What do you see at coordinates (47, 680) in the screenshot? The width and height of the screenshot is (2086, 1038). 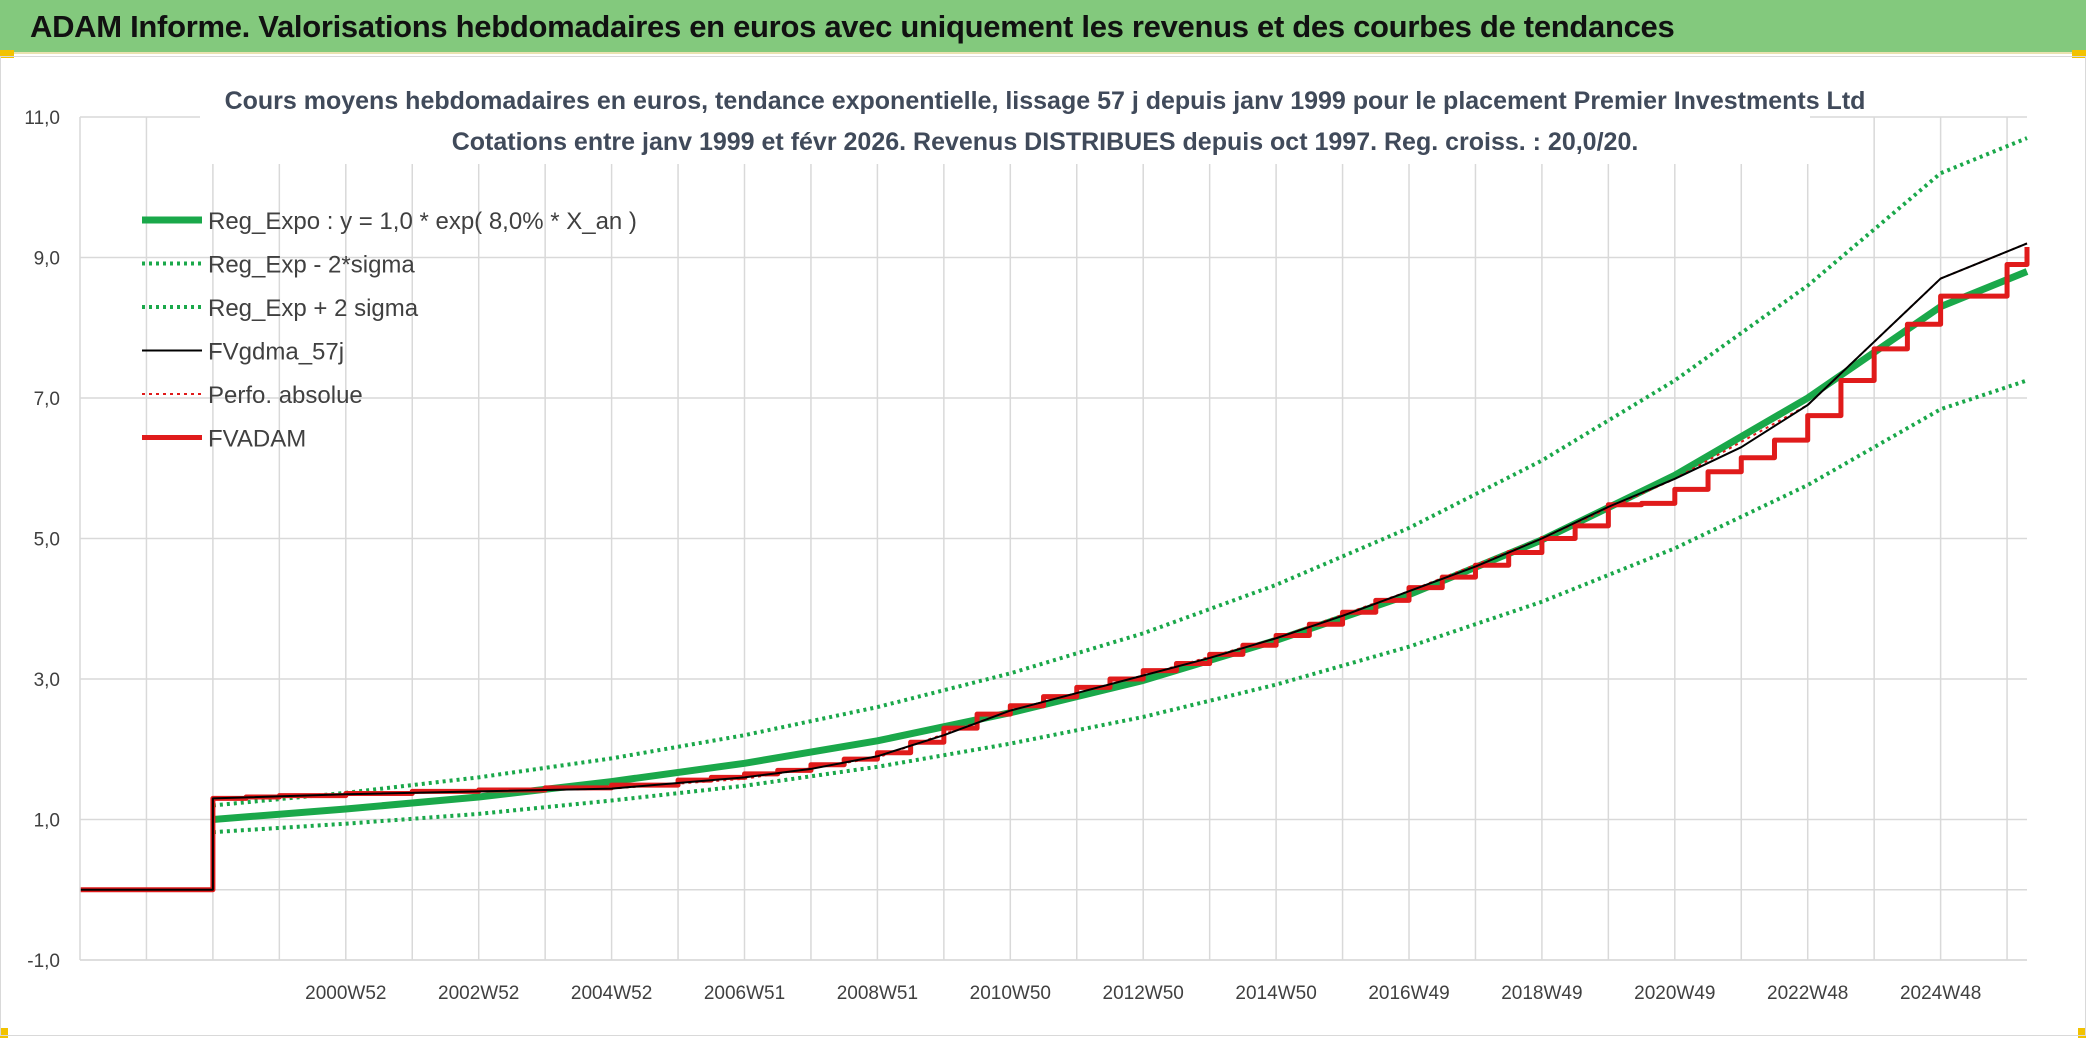 I see `y-tick-label: 3,0` at bounding box center [47, 680].